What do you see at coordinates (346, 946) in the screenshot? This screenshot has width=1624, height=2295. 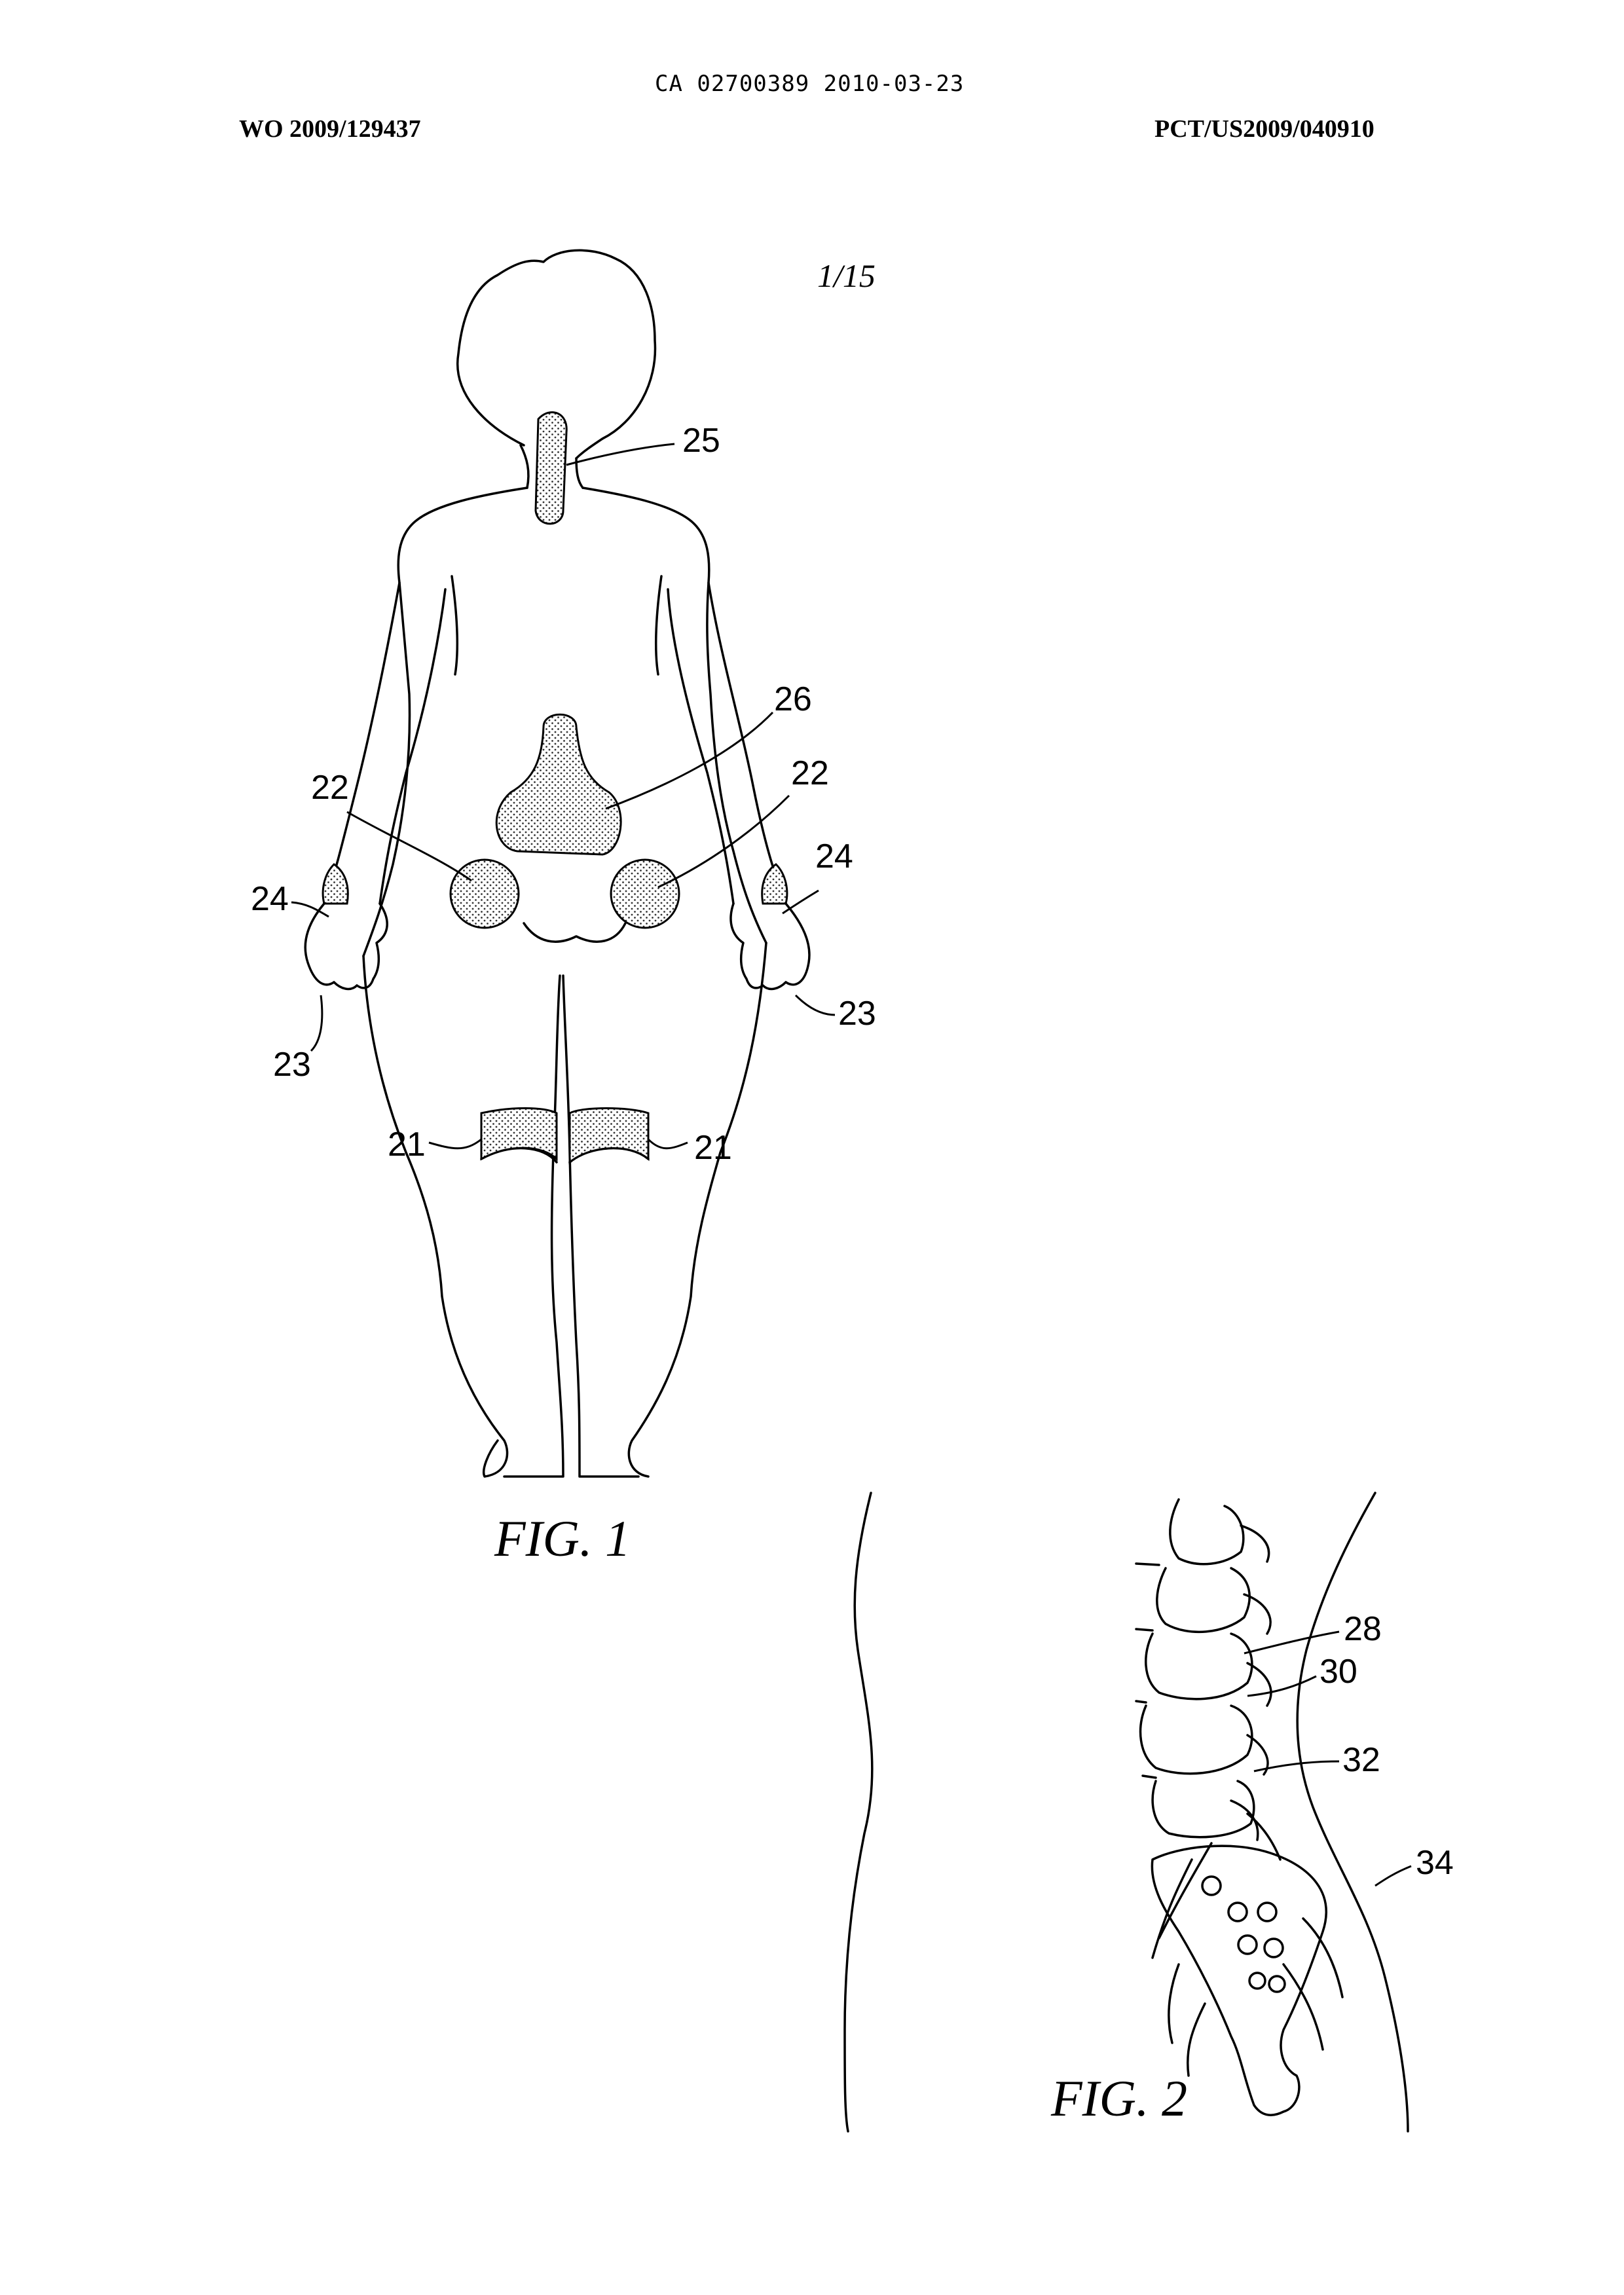 I see `left-hand` at bounding box center [346, 946].